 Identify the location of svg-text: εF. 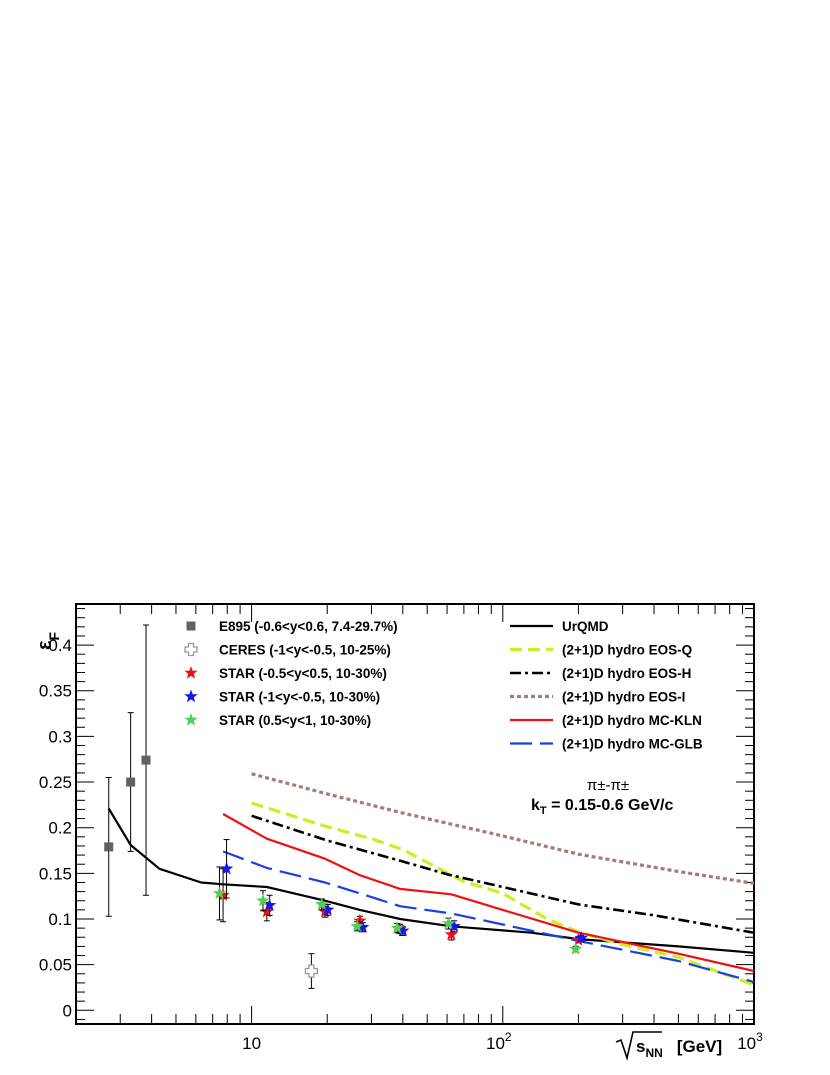
(48, 641).